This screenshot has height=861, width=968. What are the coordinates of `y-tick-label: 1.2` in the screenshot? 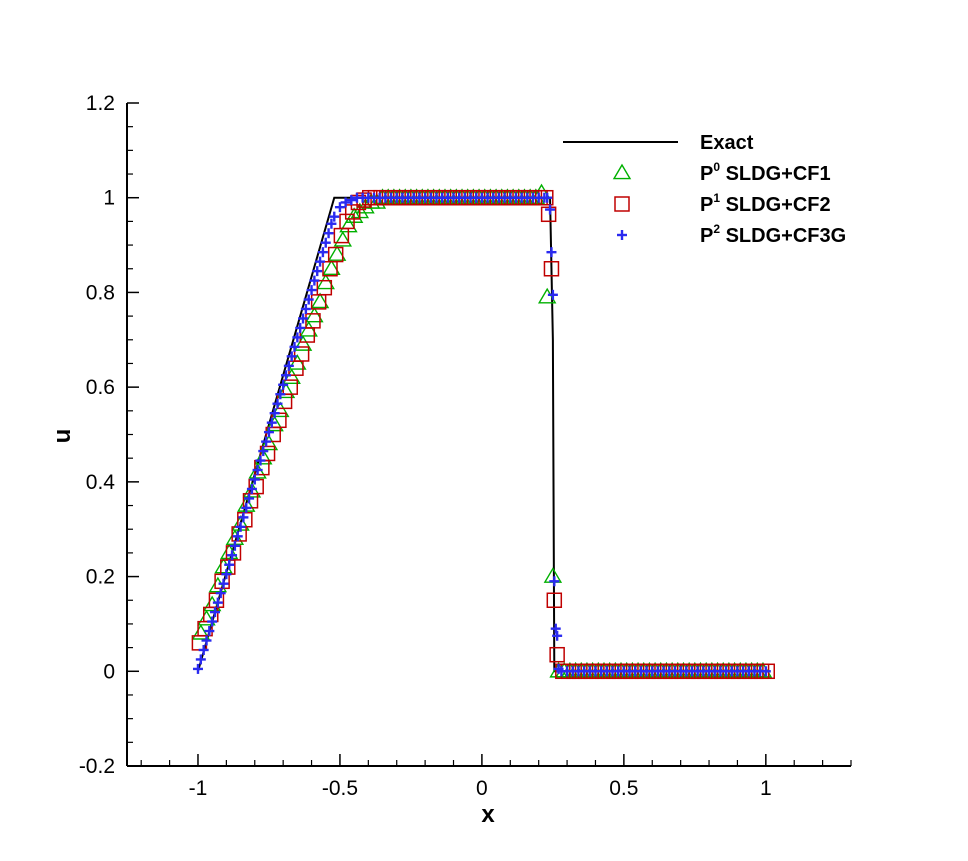 It's located at (100, 103).